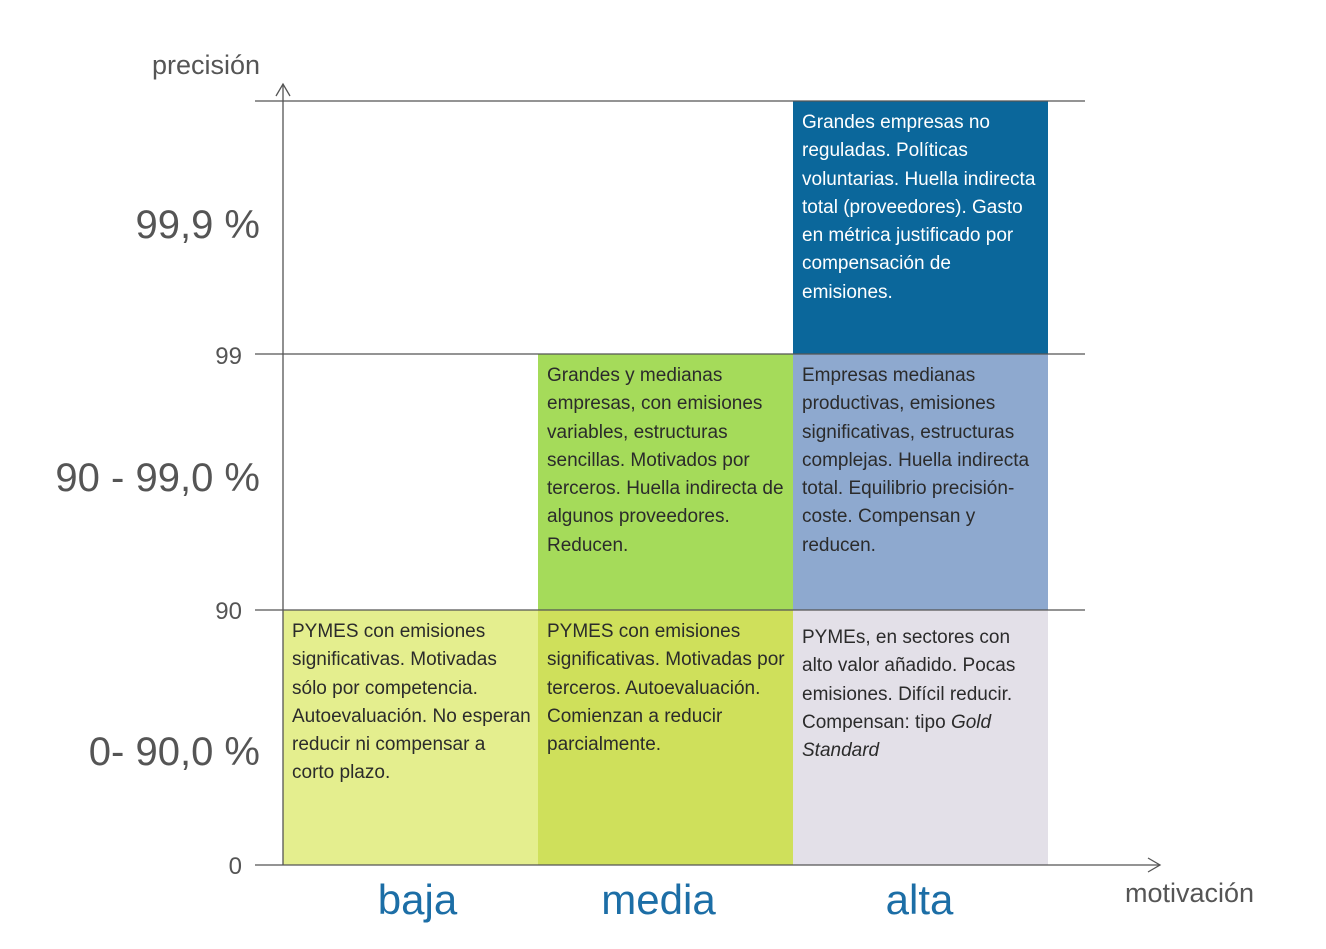 The image size is (1326, 949). Describe the element at coordinates (228, 356) in the screenshot. I see `tick-label: 99` at that location.